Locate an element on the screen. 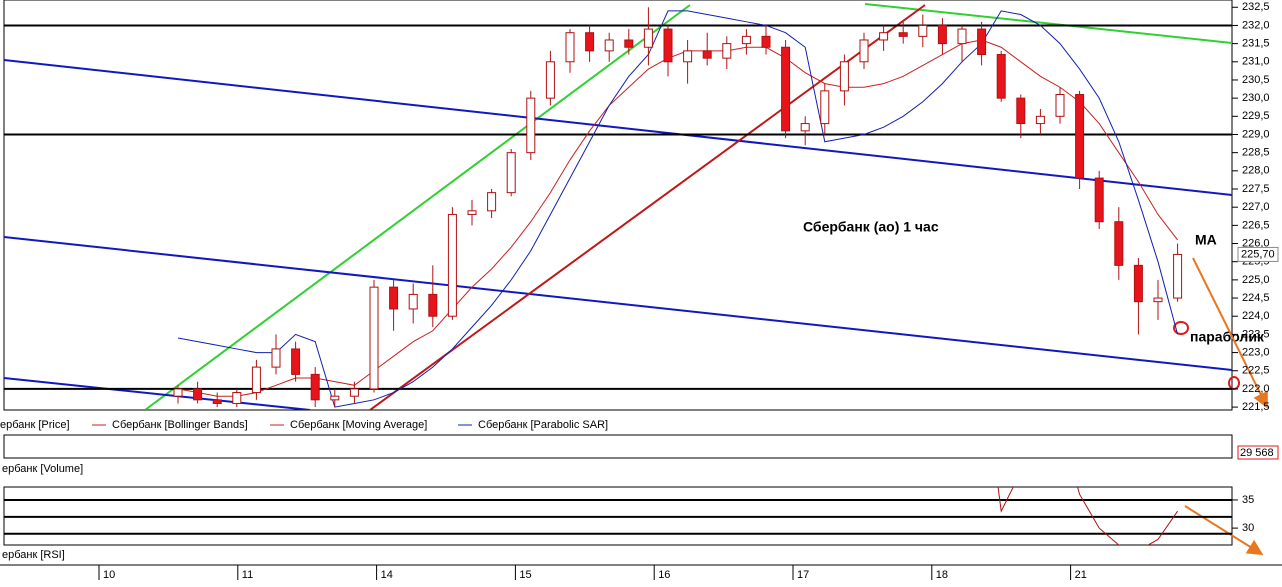 The width and height of the screenshot is (1282, 587). x-tick-label: 18 is located at coordinates (942, 575).